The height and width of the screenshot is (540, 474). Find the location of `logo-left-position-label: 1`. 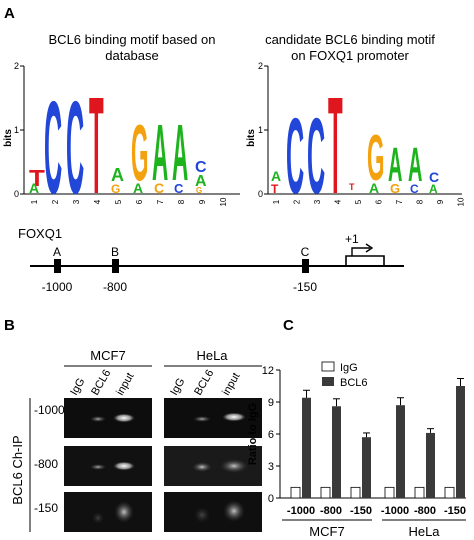

logo-left-position-label: 1 is located at coordinates (34, 201).